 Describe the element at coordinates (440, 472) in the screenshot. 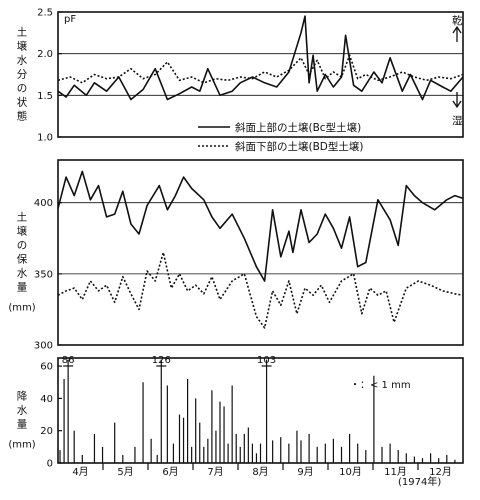

I see `month-label-8: 12月` at that location.